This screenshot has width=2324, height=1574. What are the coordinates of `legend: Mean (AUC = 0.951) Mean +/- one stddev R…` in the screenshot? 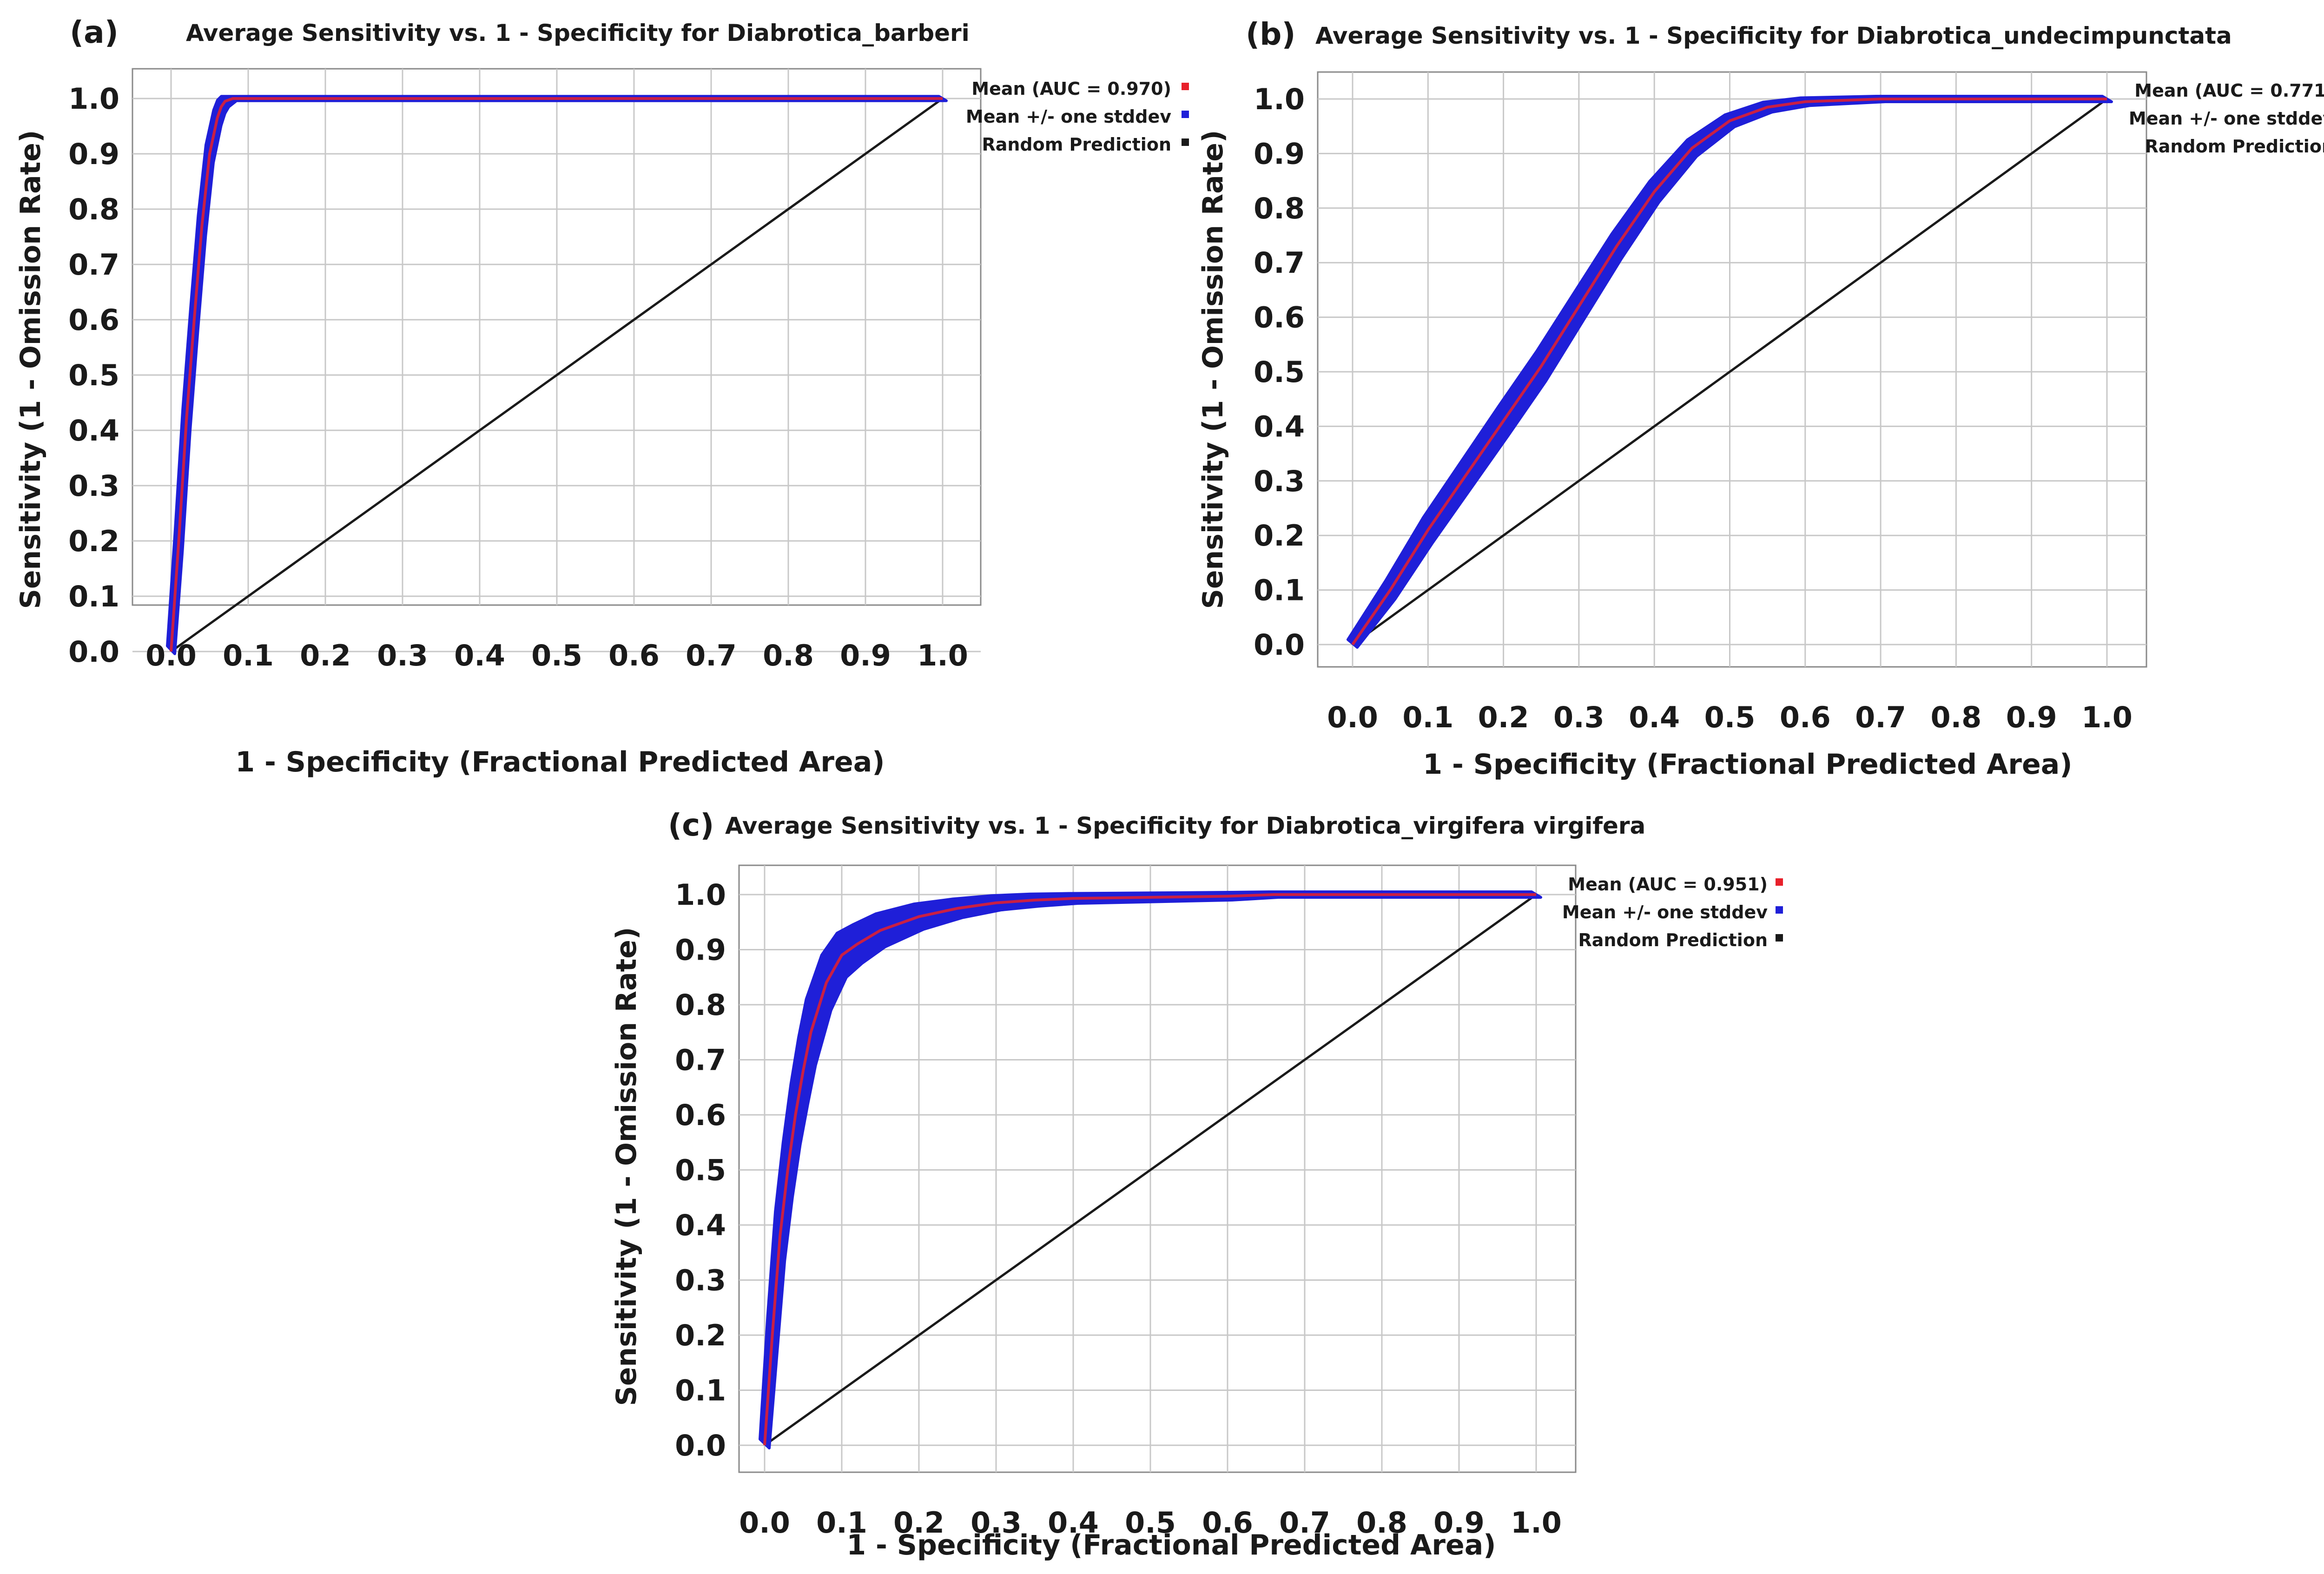 It's located at (1672, 912).